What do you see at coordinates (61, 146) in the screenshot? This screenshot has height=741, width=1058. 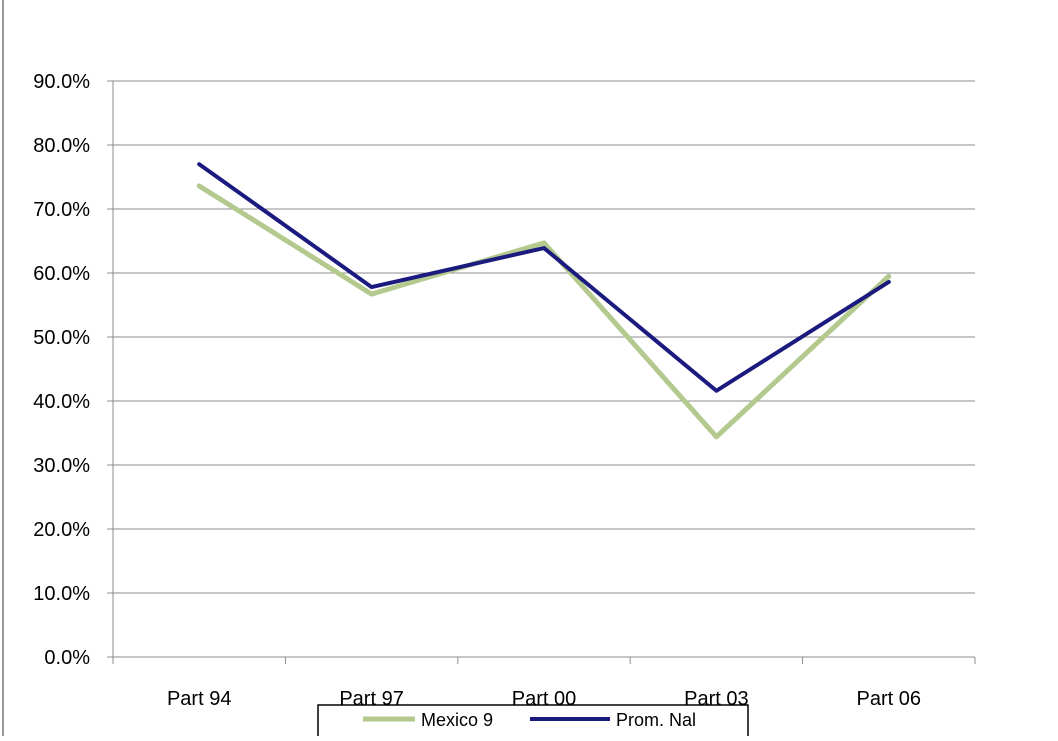 I see `y-tick-label: 80.0%` at bounding box center [61, 146].